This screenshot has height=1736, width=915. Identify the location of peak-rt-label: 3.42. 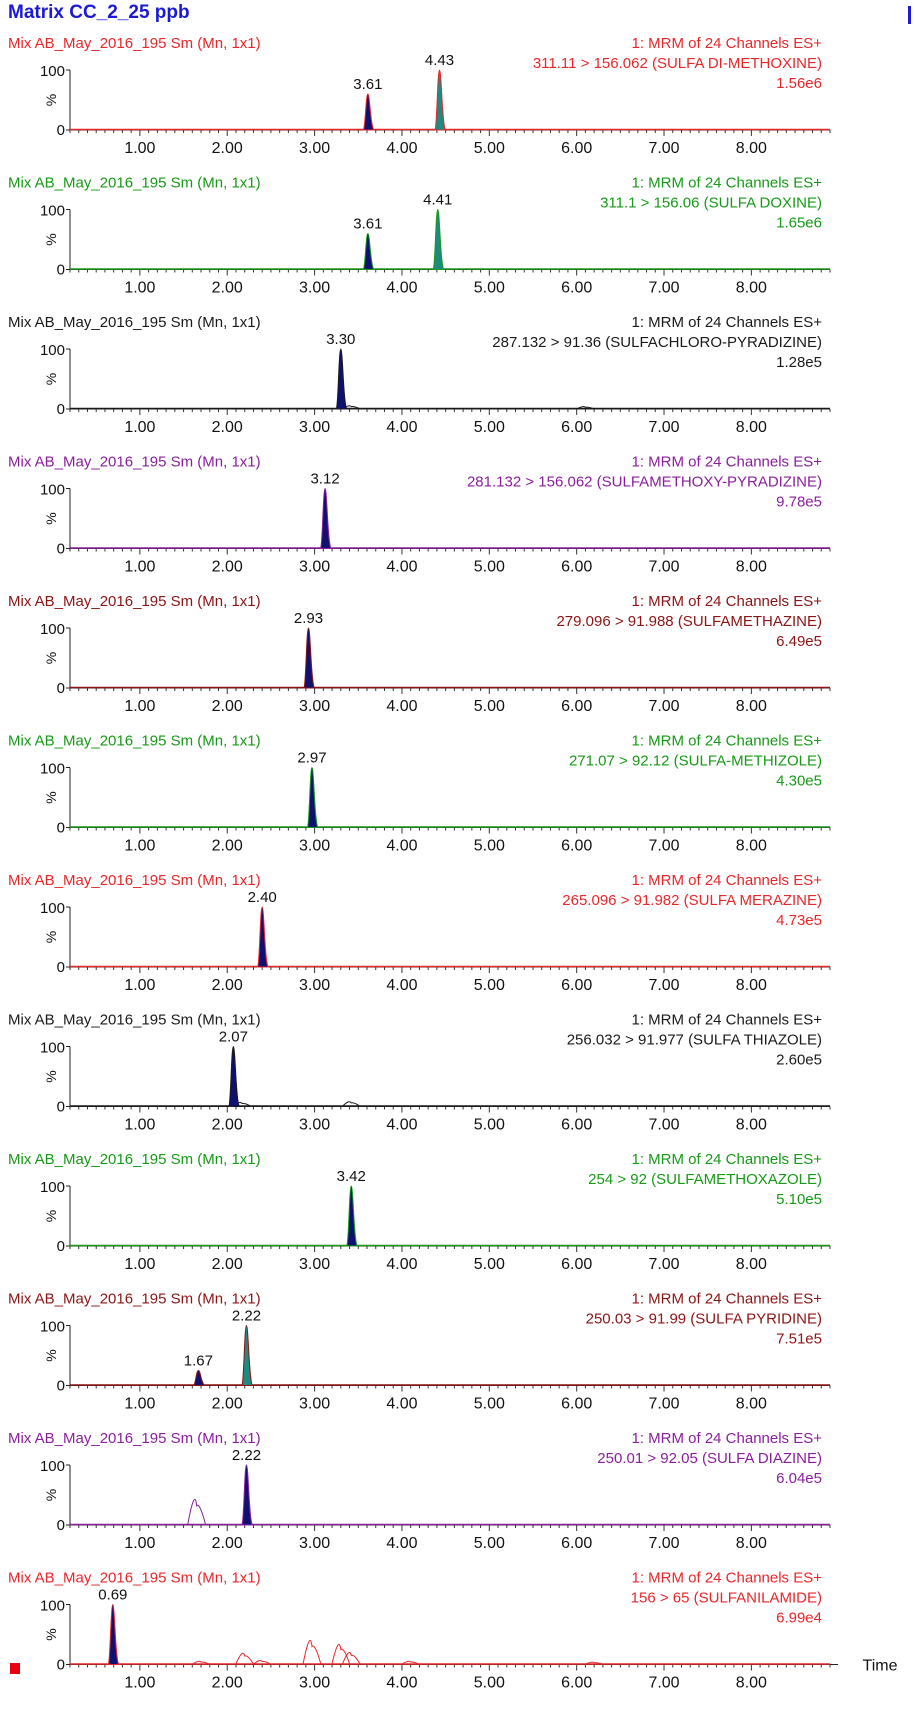
(351, 1176).